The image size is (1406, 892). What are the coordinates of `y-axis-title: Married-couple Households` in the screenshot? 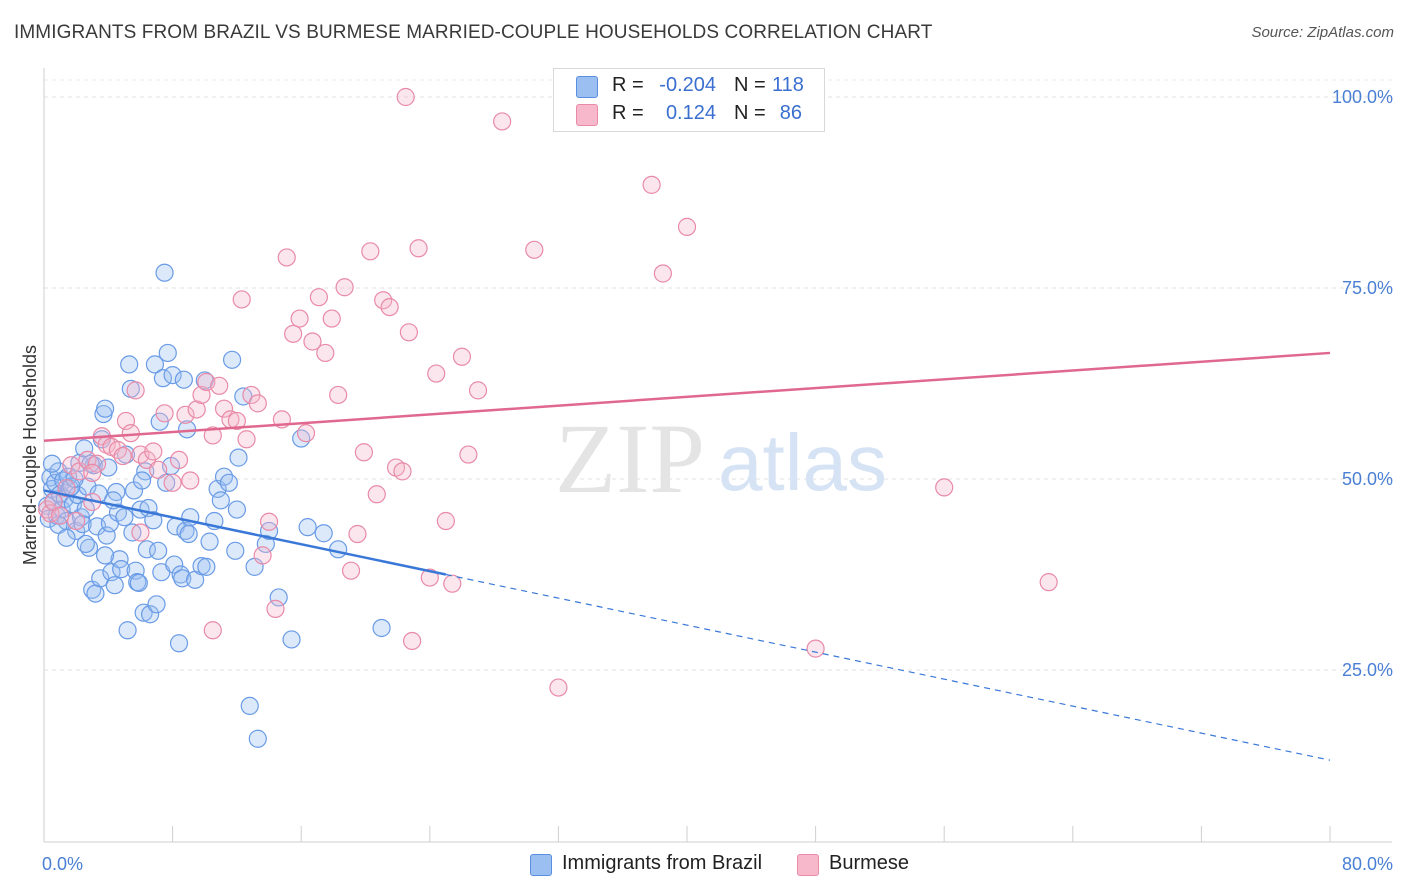 It's located at (30, 455).